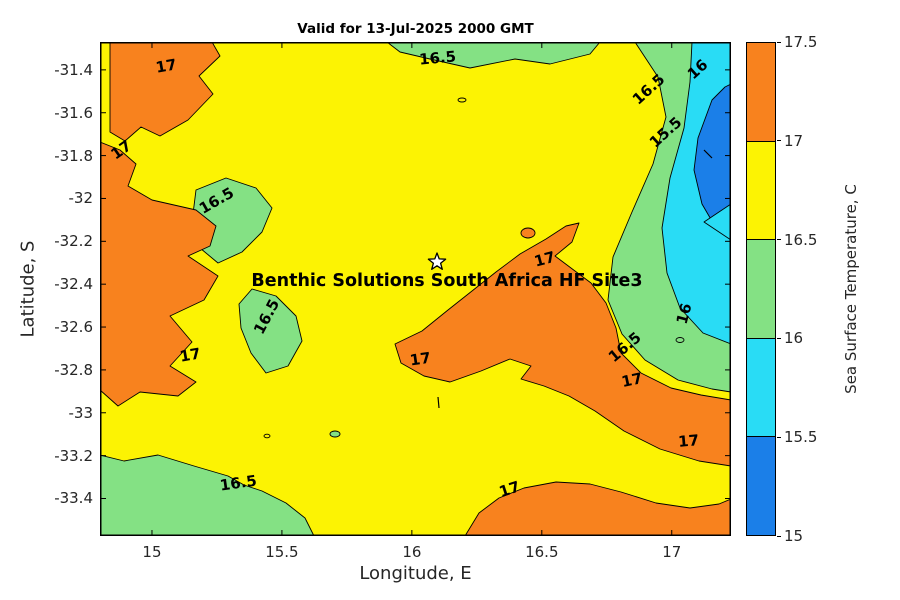 The height and width of the screenshot is (600, 900). I want to click on x-tick-label: 16.5, so click(542, 552).